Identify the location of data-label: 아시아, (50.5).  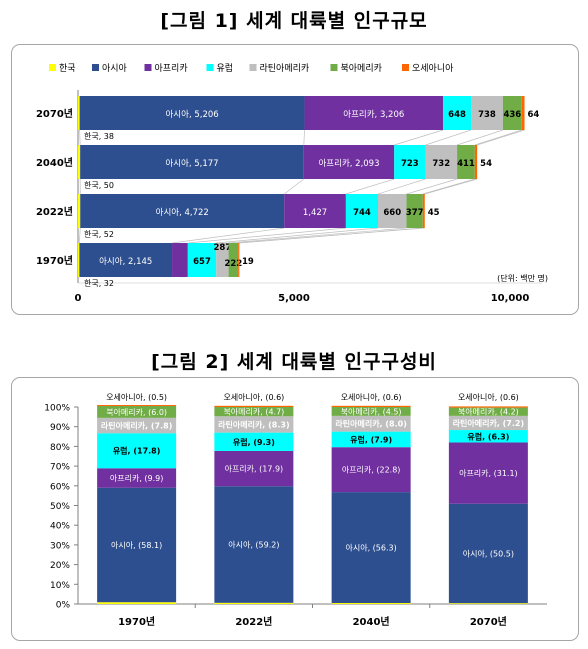
(488, 553).